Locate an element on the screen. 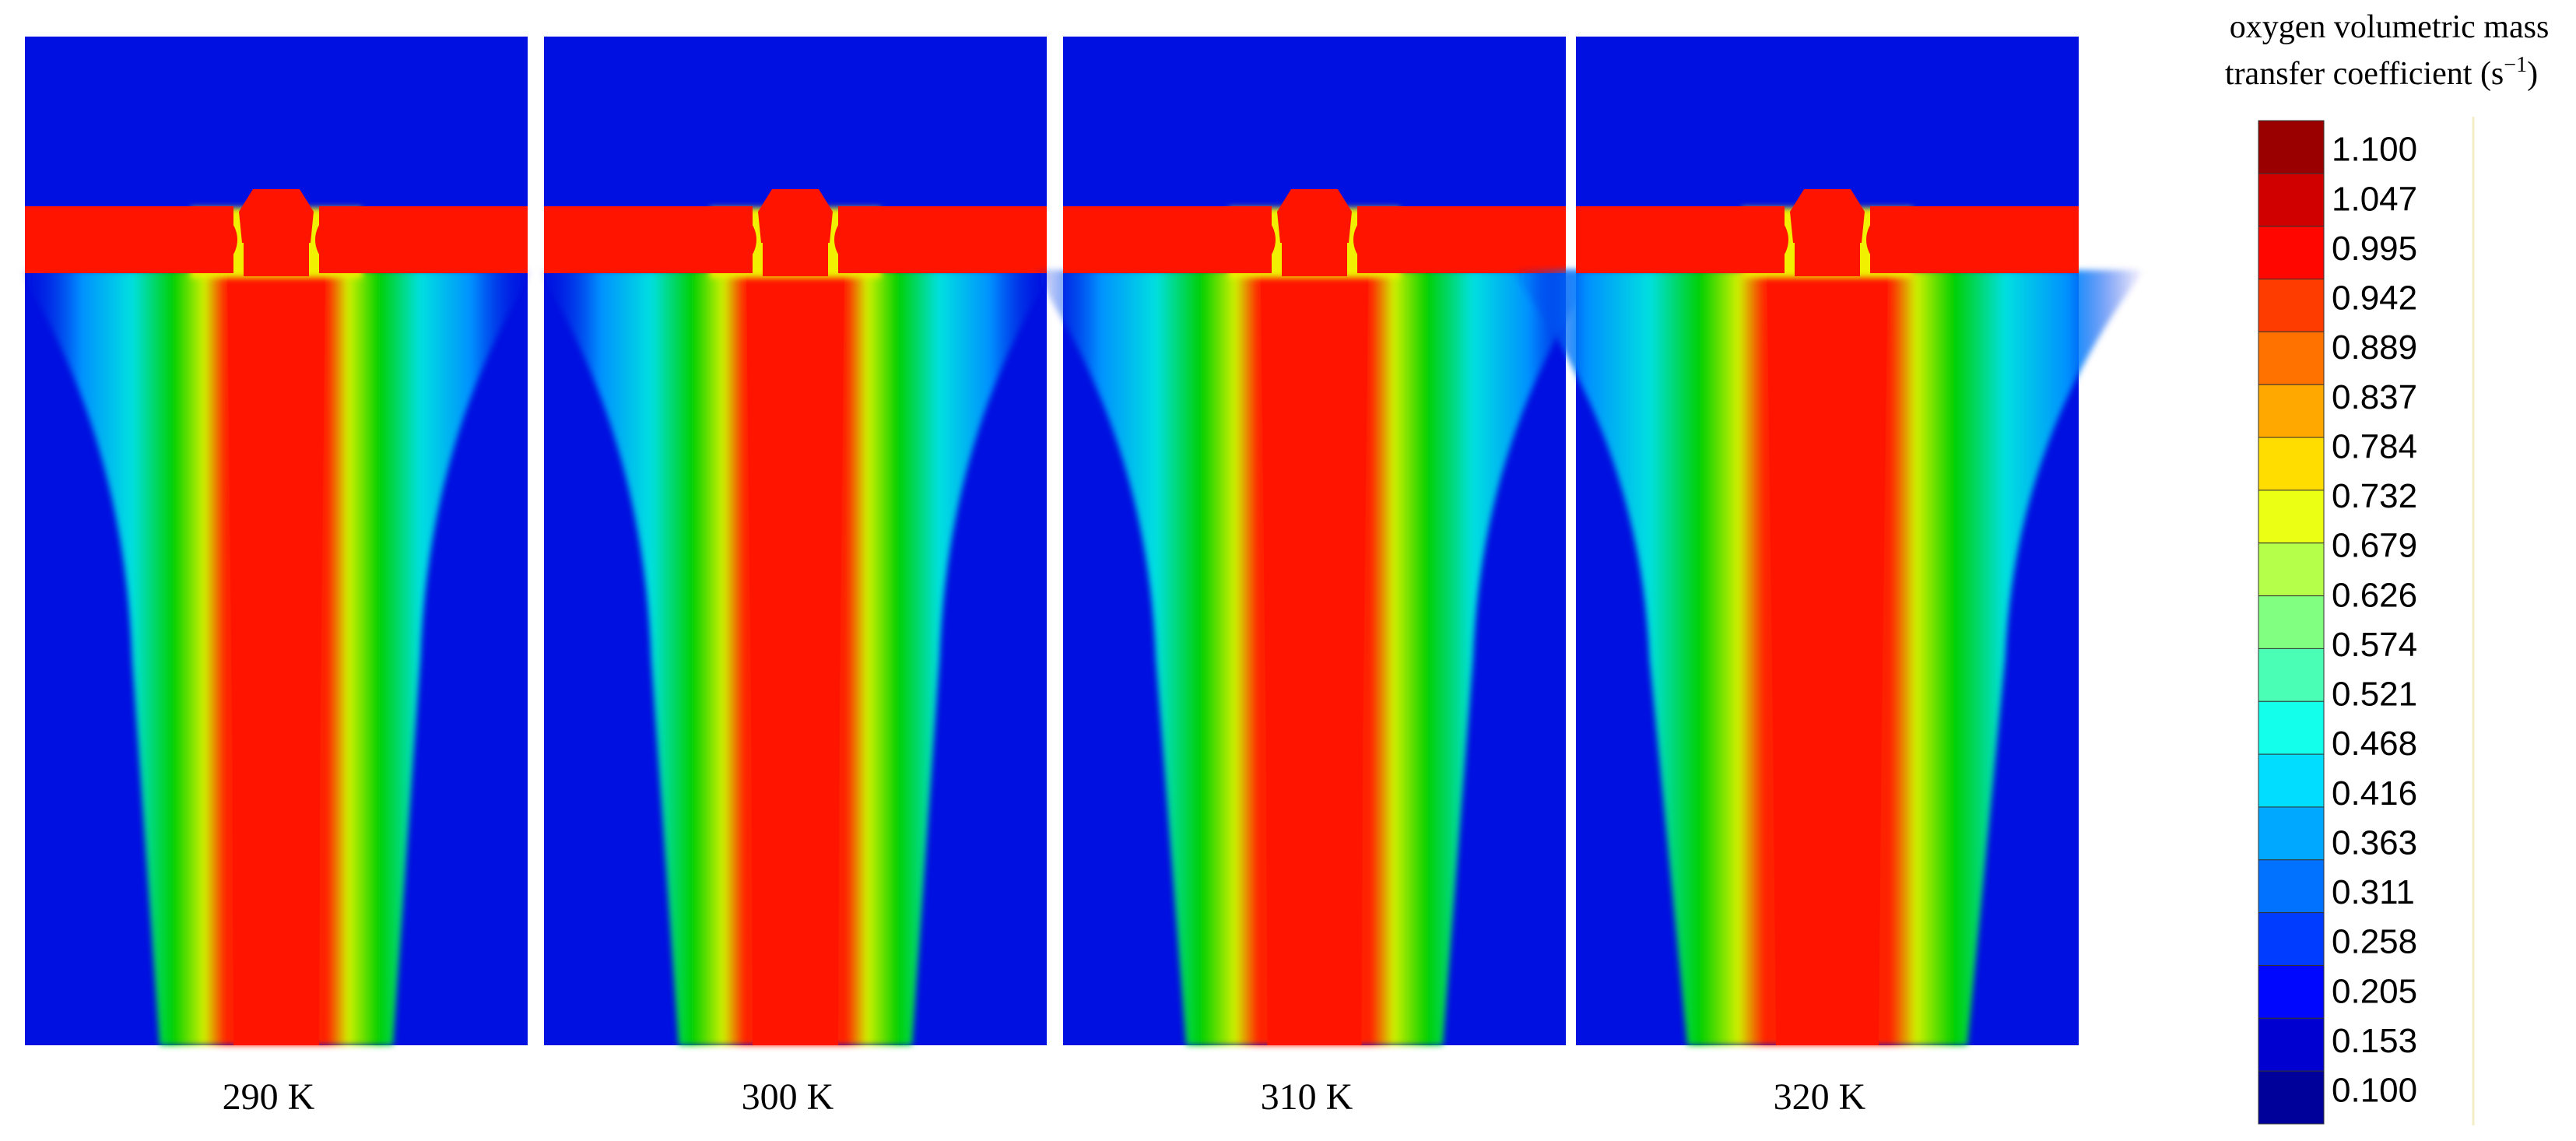 This screenshot has height=1141, width=2576. colorbar-tick-label: 0.837 is located at coordinates (2375, 397).